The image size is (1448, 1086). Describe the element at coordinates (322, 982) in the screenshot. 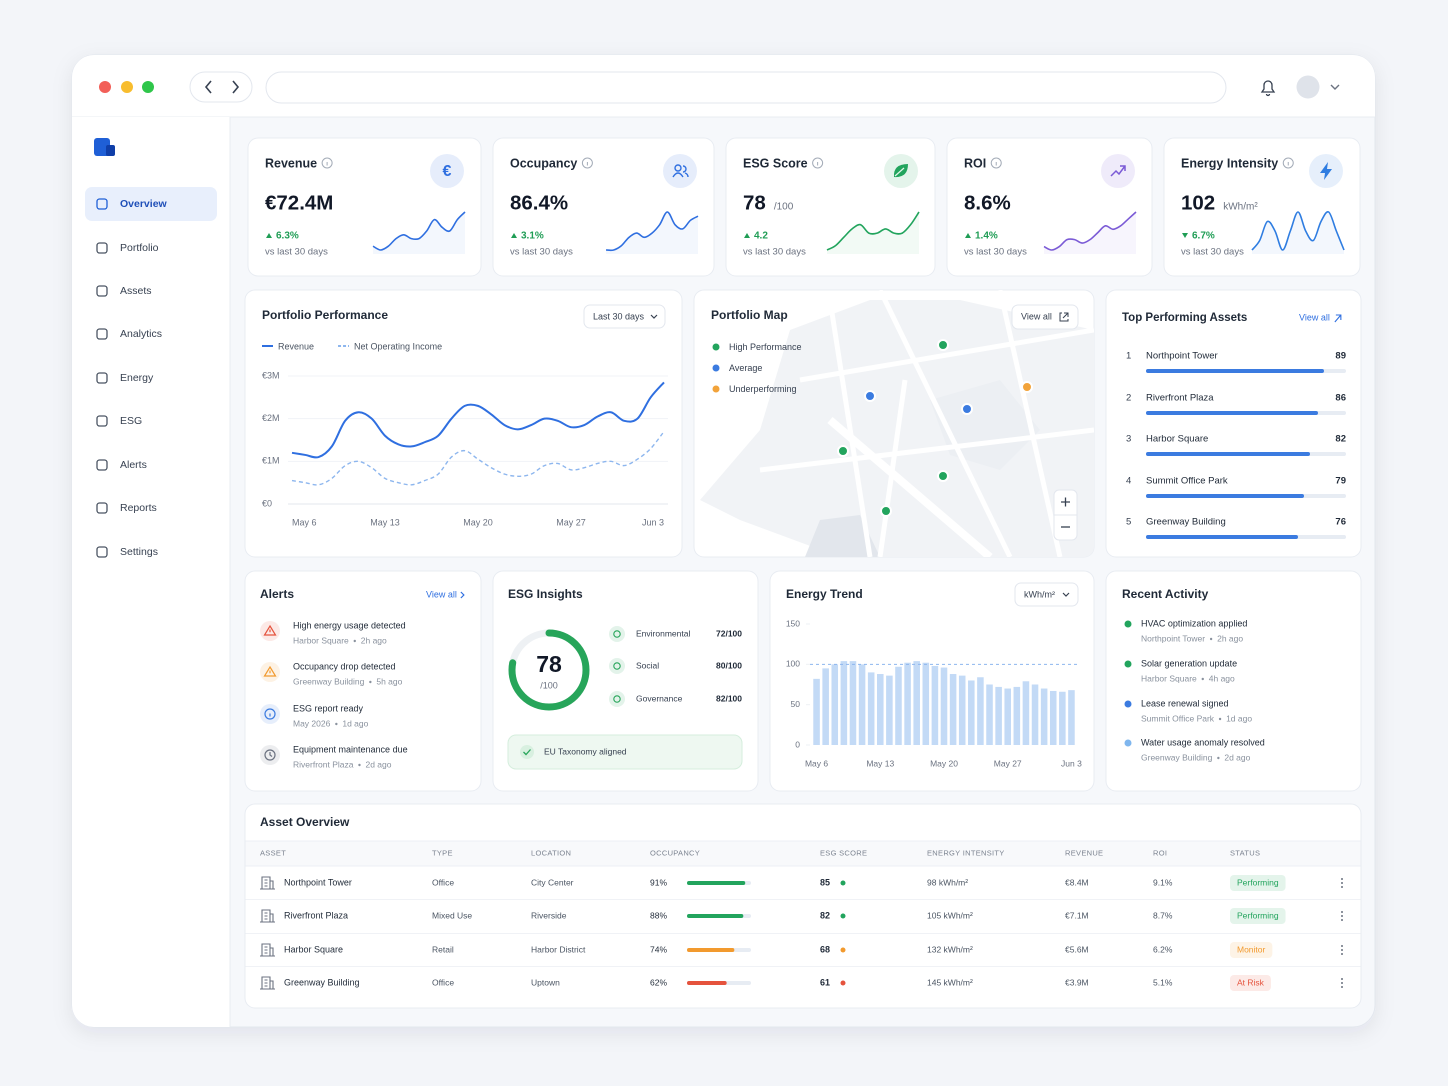

I see `cell-asset: Greenway Building` at that location.